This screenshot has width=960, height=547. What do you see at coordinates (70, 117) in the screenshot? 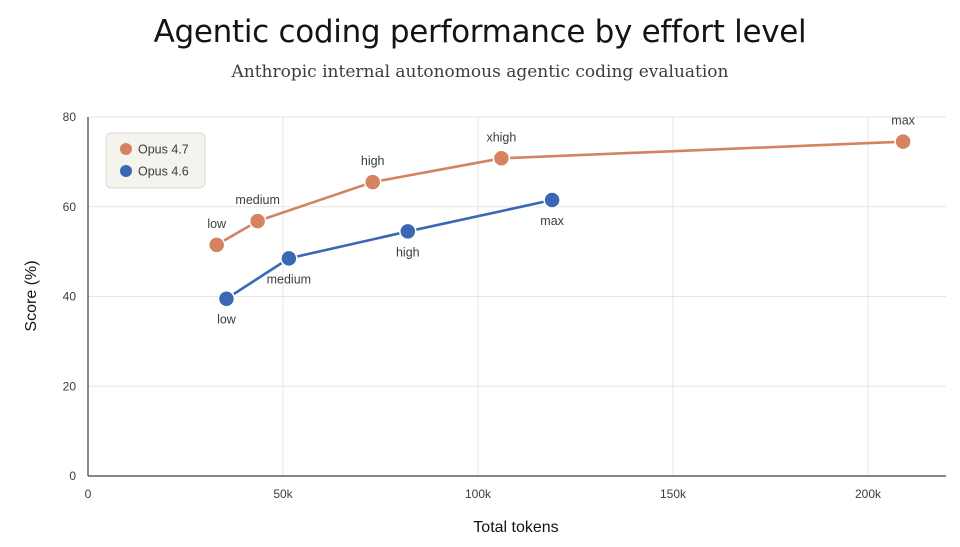
I see `y-tick-label: 80` at bounding box center [70, 117].